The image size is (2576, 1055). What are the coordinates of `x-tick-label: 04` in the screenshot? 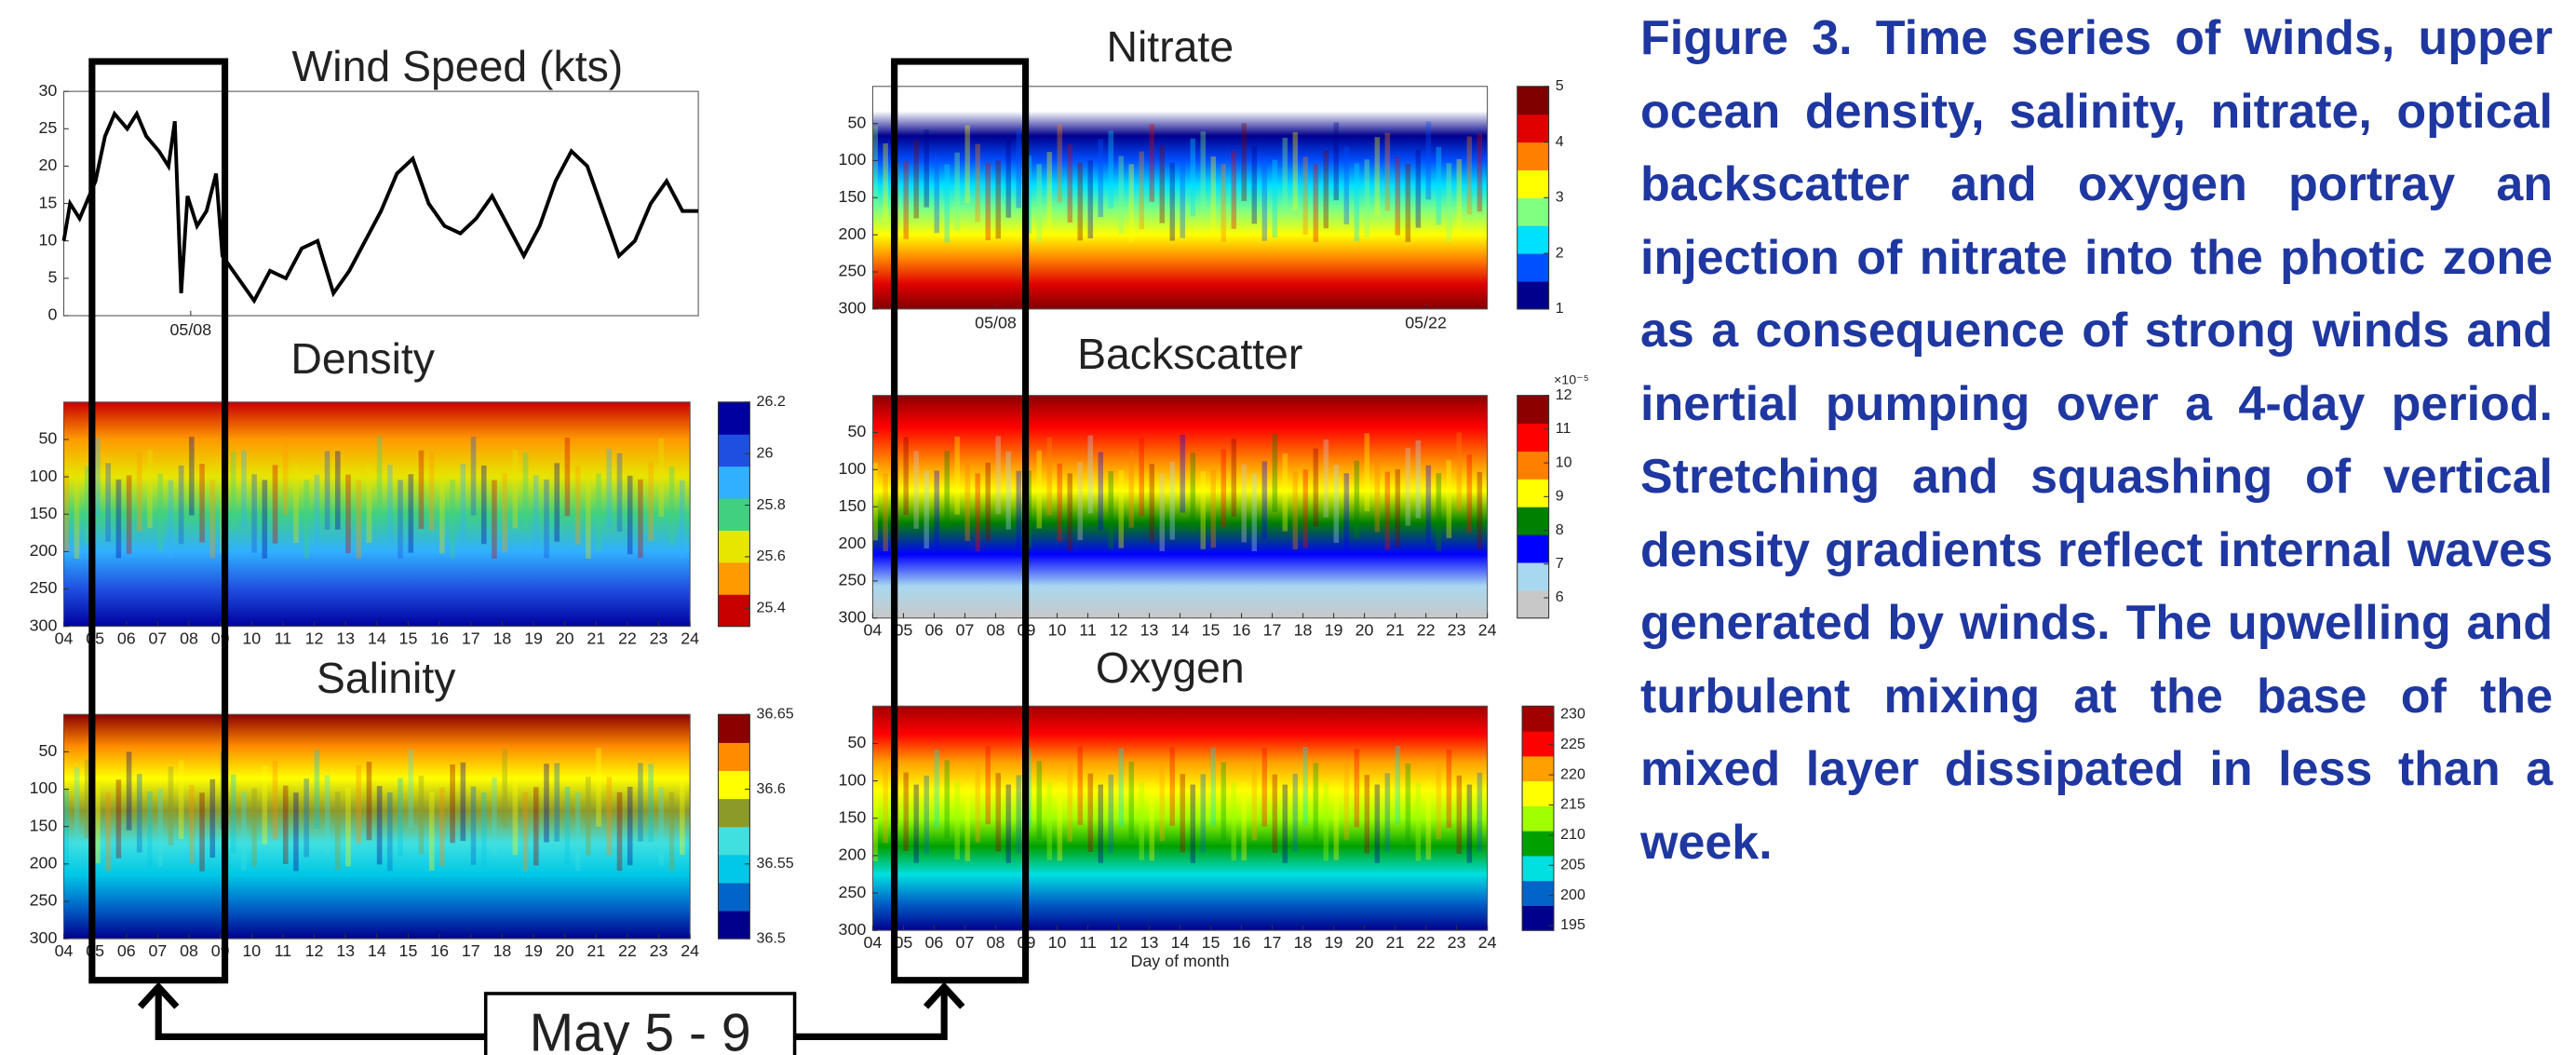 It's located at (64, 639).